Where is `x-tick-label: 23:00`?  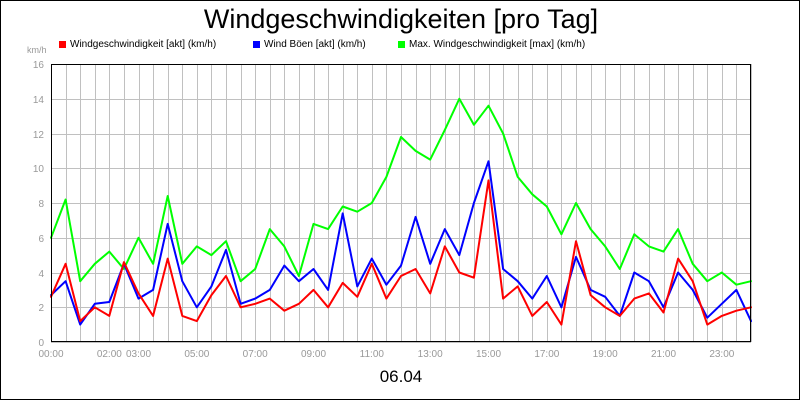 x-tick-label: 23:00 is located at coordinates (721, 354).